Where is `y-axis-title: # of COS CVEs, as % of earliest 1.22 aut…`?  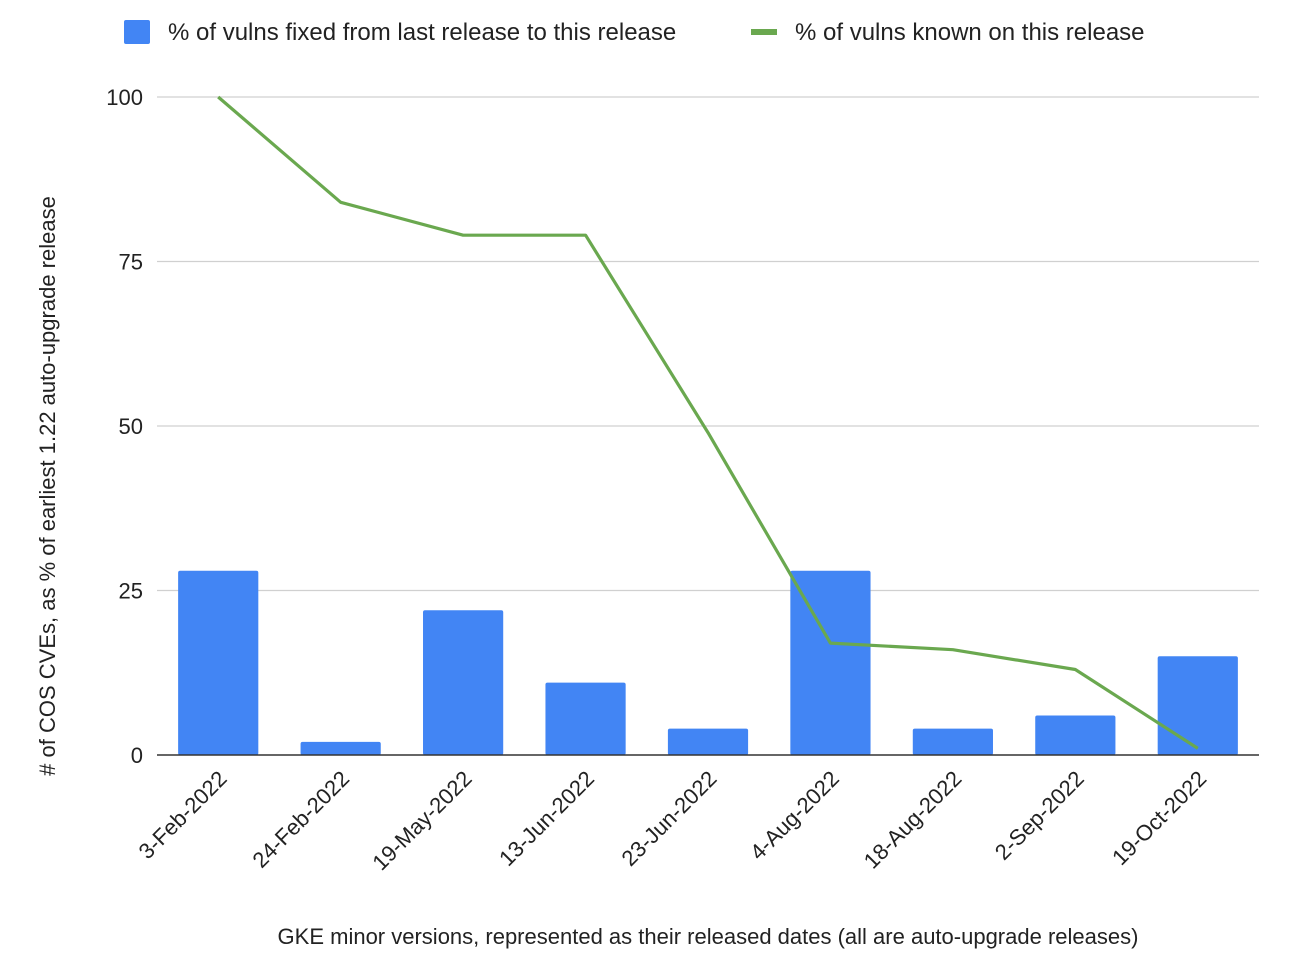
y-axis-title: # of COS CVEs, as % of earliest 1.22 aut… is located at coordinates (47, 486).